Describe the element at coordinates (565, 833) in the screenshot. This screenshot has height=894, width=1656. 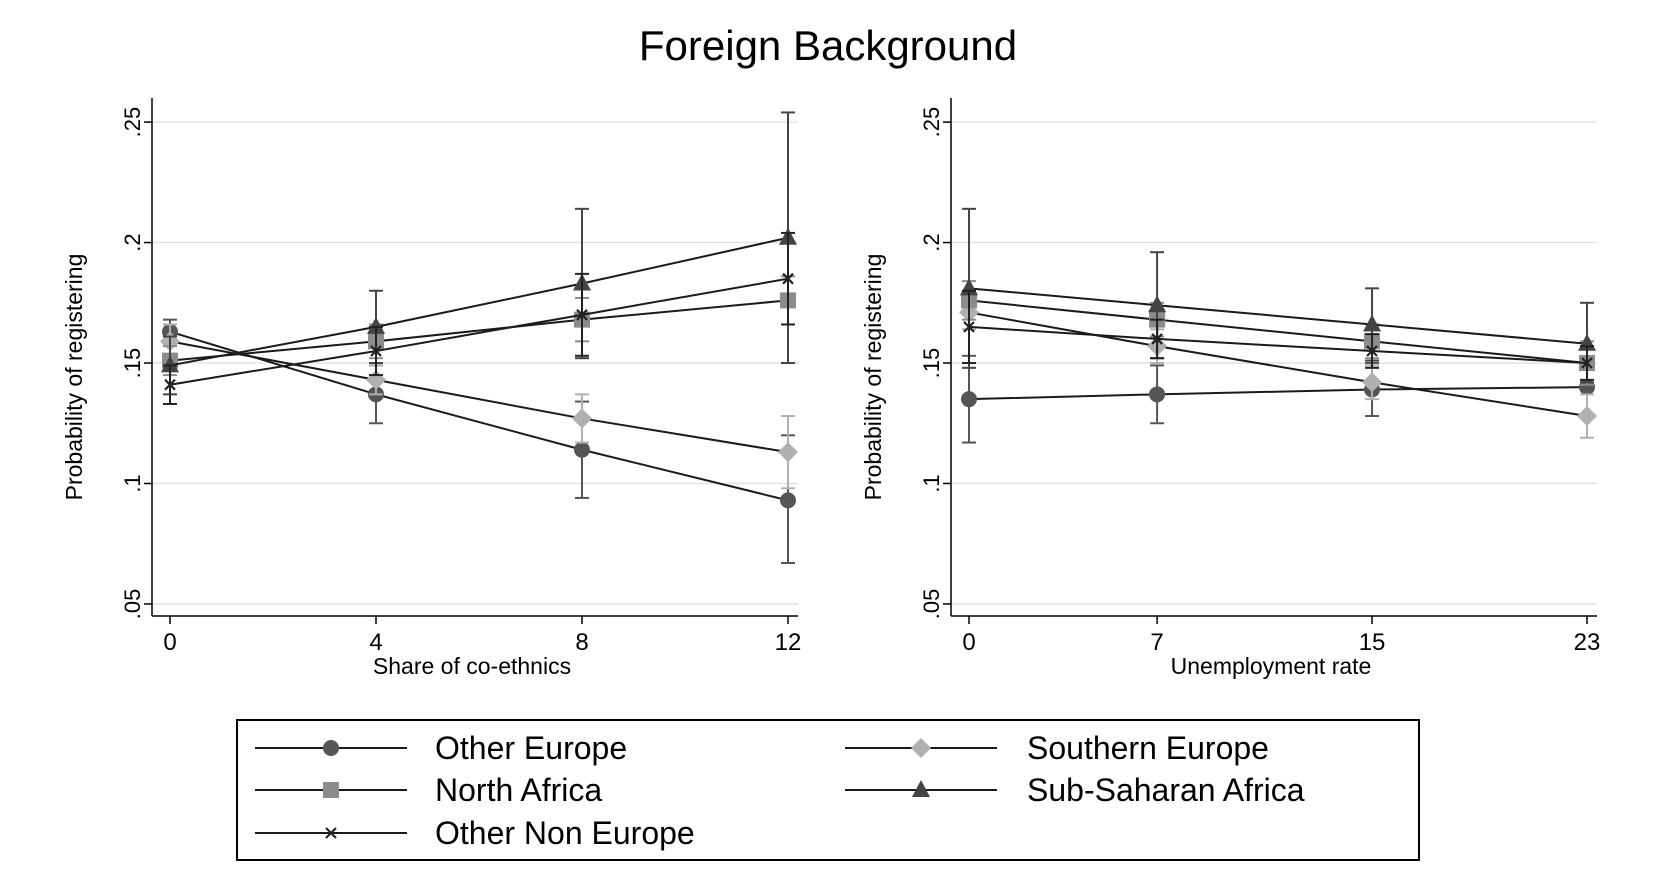
I see `legend-label: Other Non Europe` at that location.